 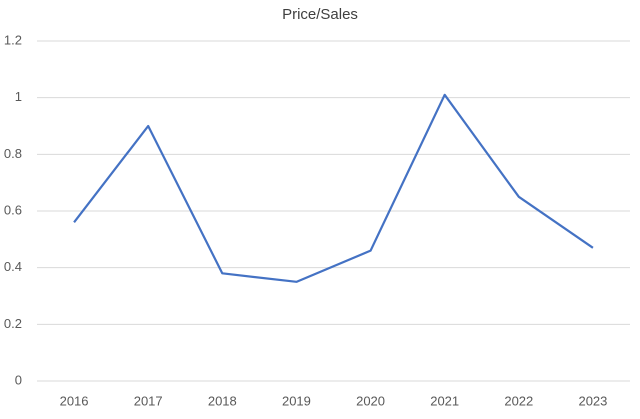 I want to click on chart-title: Price/Sales, so click(x=320, y=14).